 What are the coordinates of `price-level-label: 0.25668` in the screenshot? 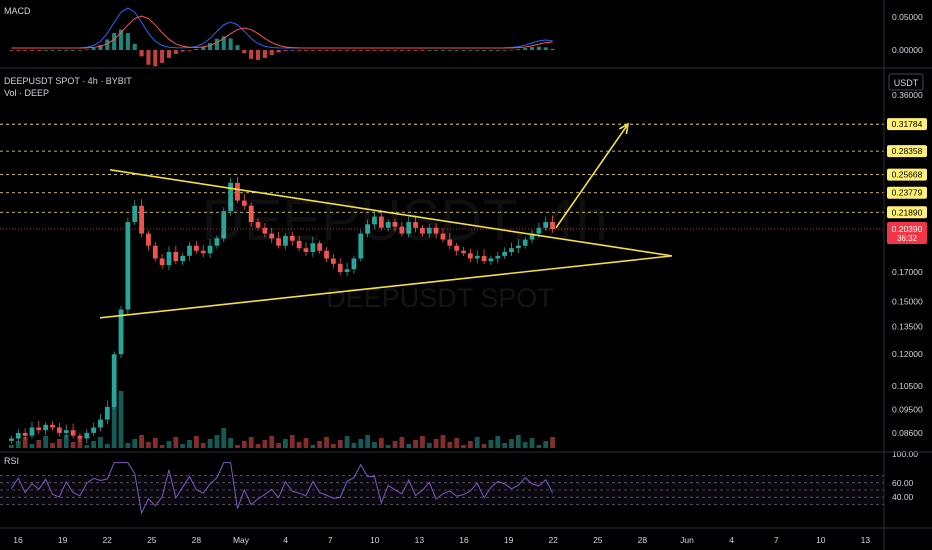 It's located at (907, 175).